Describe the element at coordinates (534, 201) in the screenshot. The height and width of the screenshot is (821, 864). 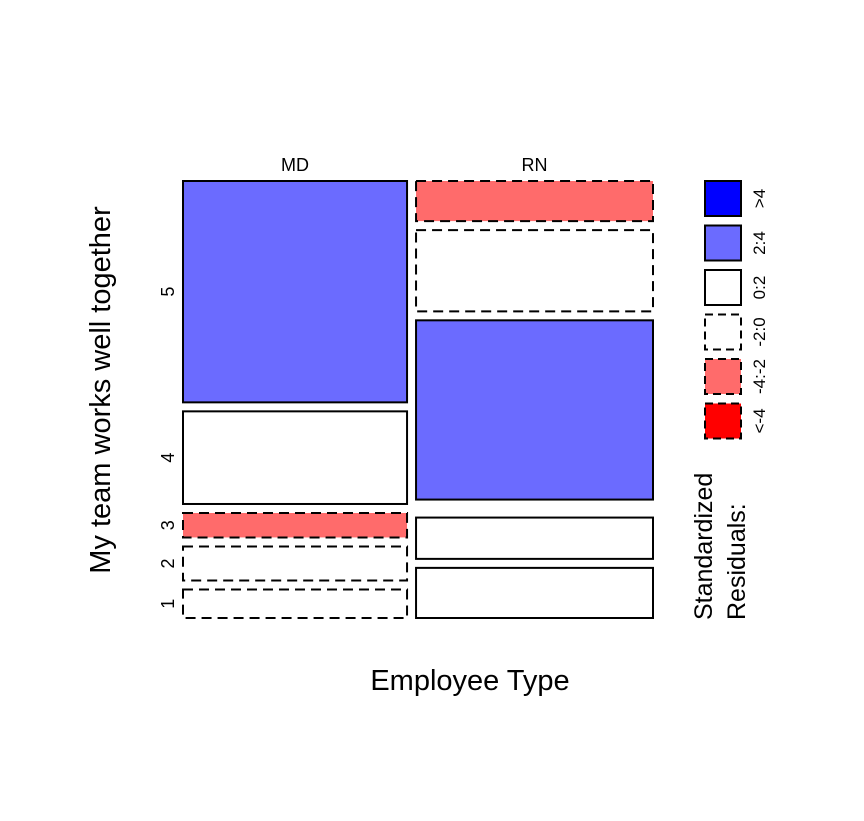
I see `tile-rn-5-upper` at that location.